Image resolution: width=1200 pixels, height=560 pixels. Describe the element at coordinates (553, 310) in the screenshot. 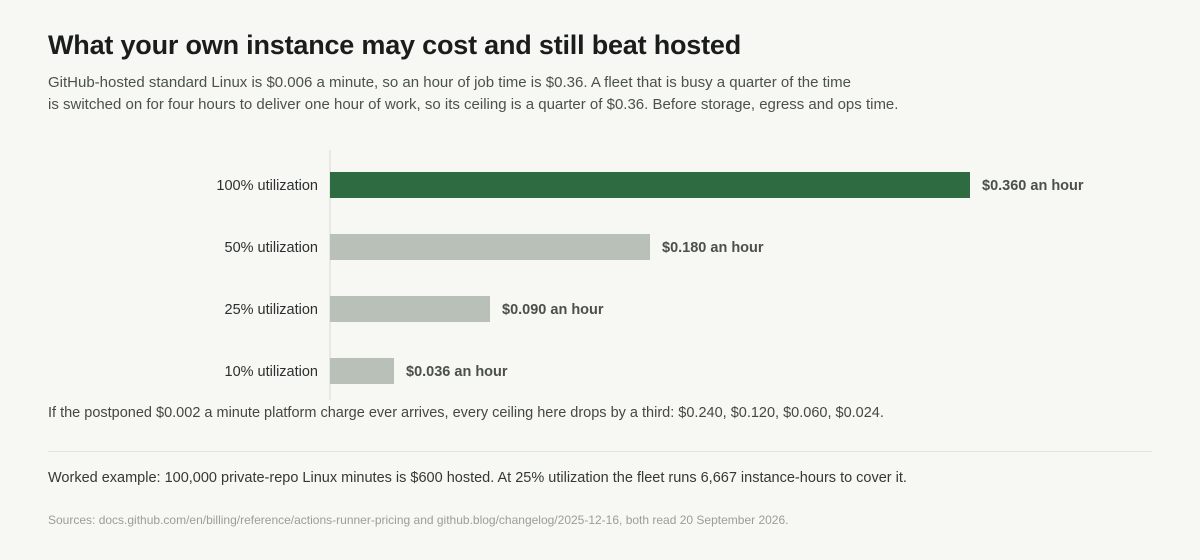

I see `value-label: $0.090 an hour` at that location.